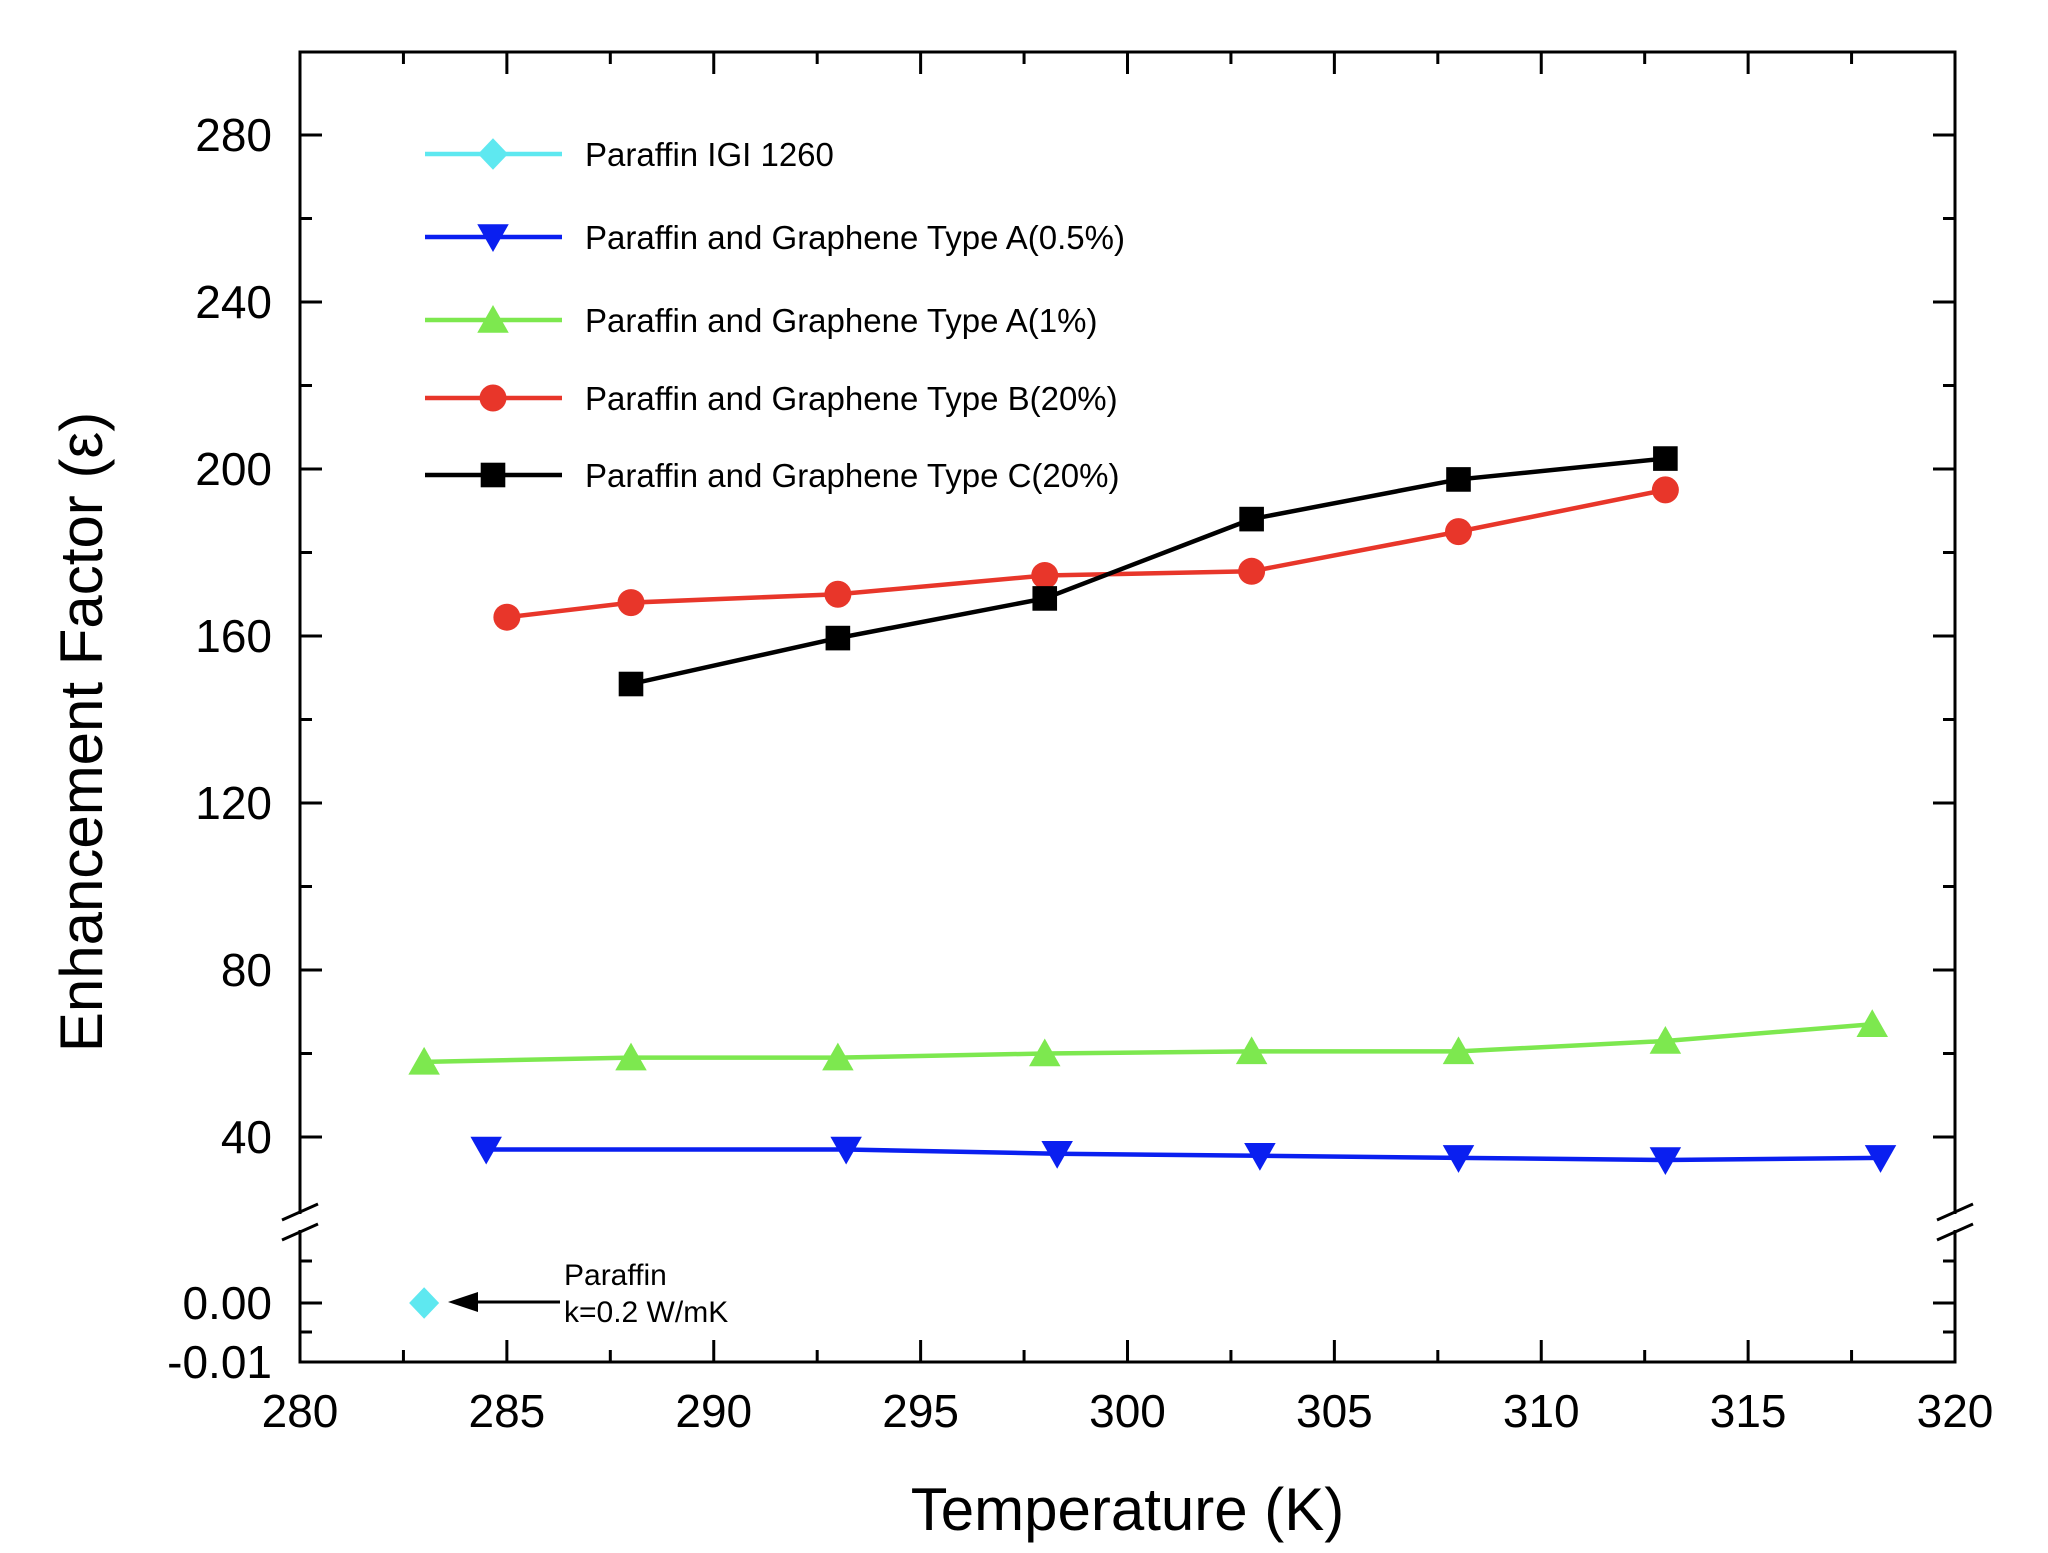 This screenshot has width=2048, height=1553. What do you see at coordinates (852, 475) in the screenshot?
I see `legend-label-5: Paraffin and Graphene Type C(20%)` at bounding box center [852, 475].